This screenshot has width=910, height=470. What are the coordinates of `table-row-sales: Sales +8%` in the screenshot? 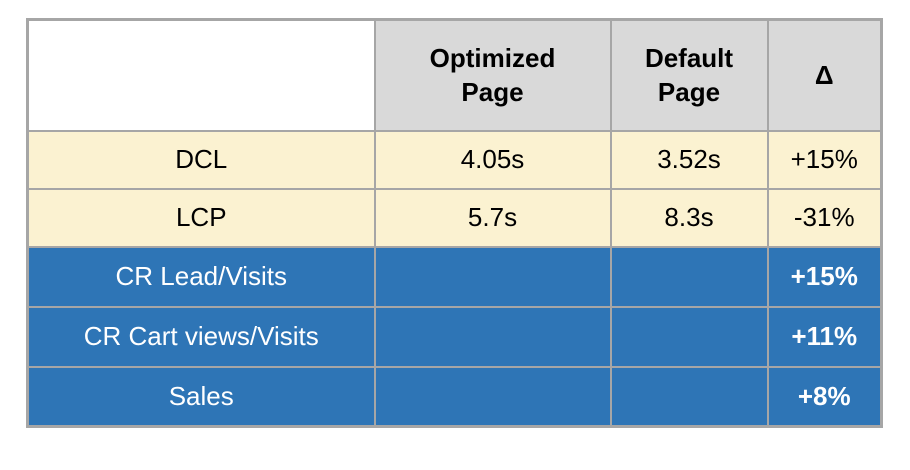 It's located at (454, 396).